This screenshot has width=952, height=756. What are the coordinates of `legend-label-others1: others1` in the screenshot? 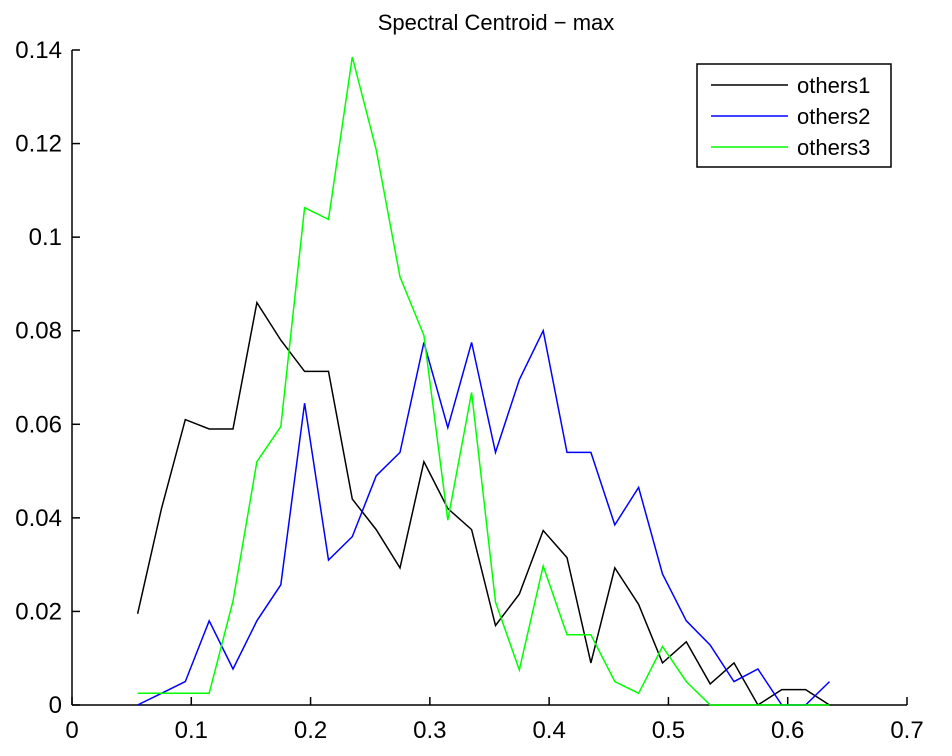 It's located at (833, 85).